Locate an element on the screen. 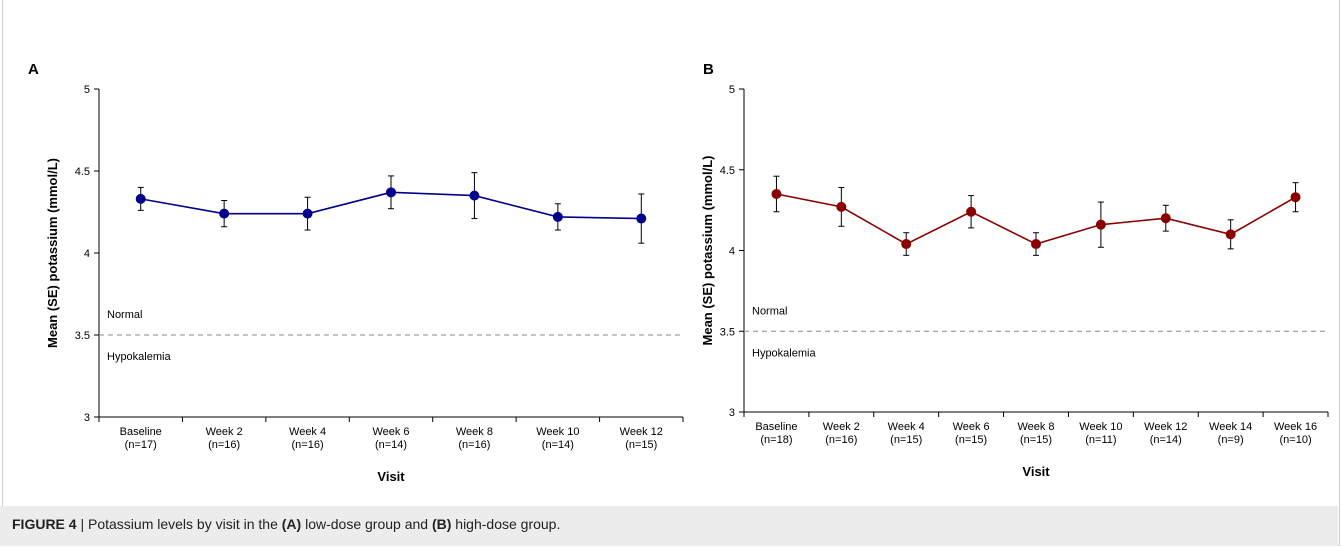  caption-text-3: high-dose group. is located at coordinates (506, 524).